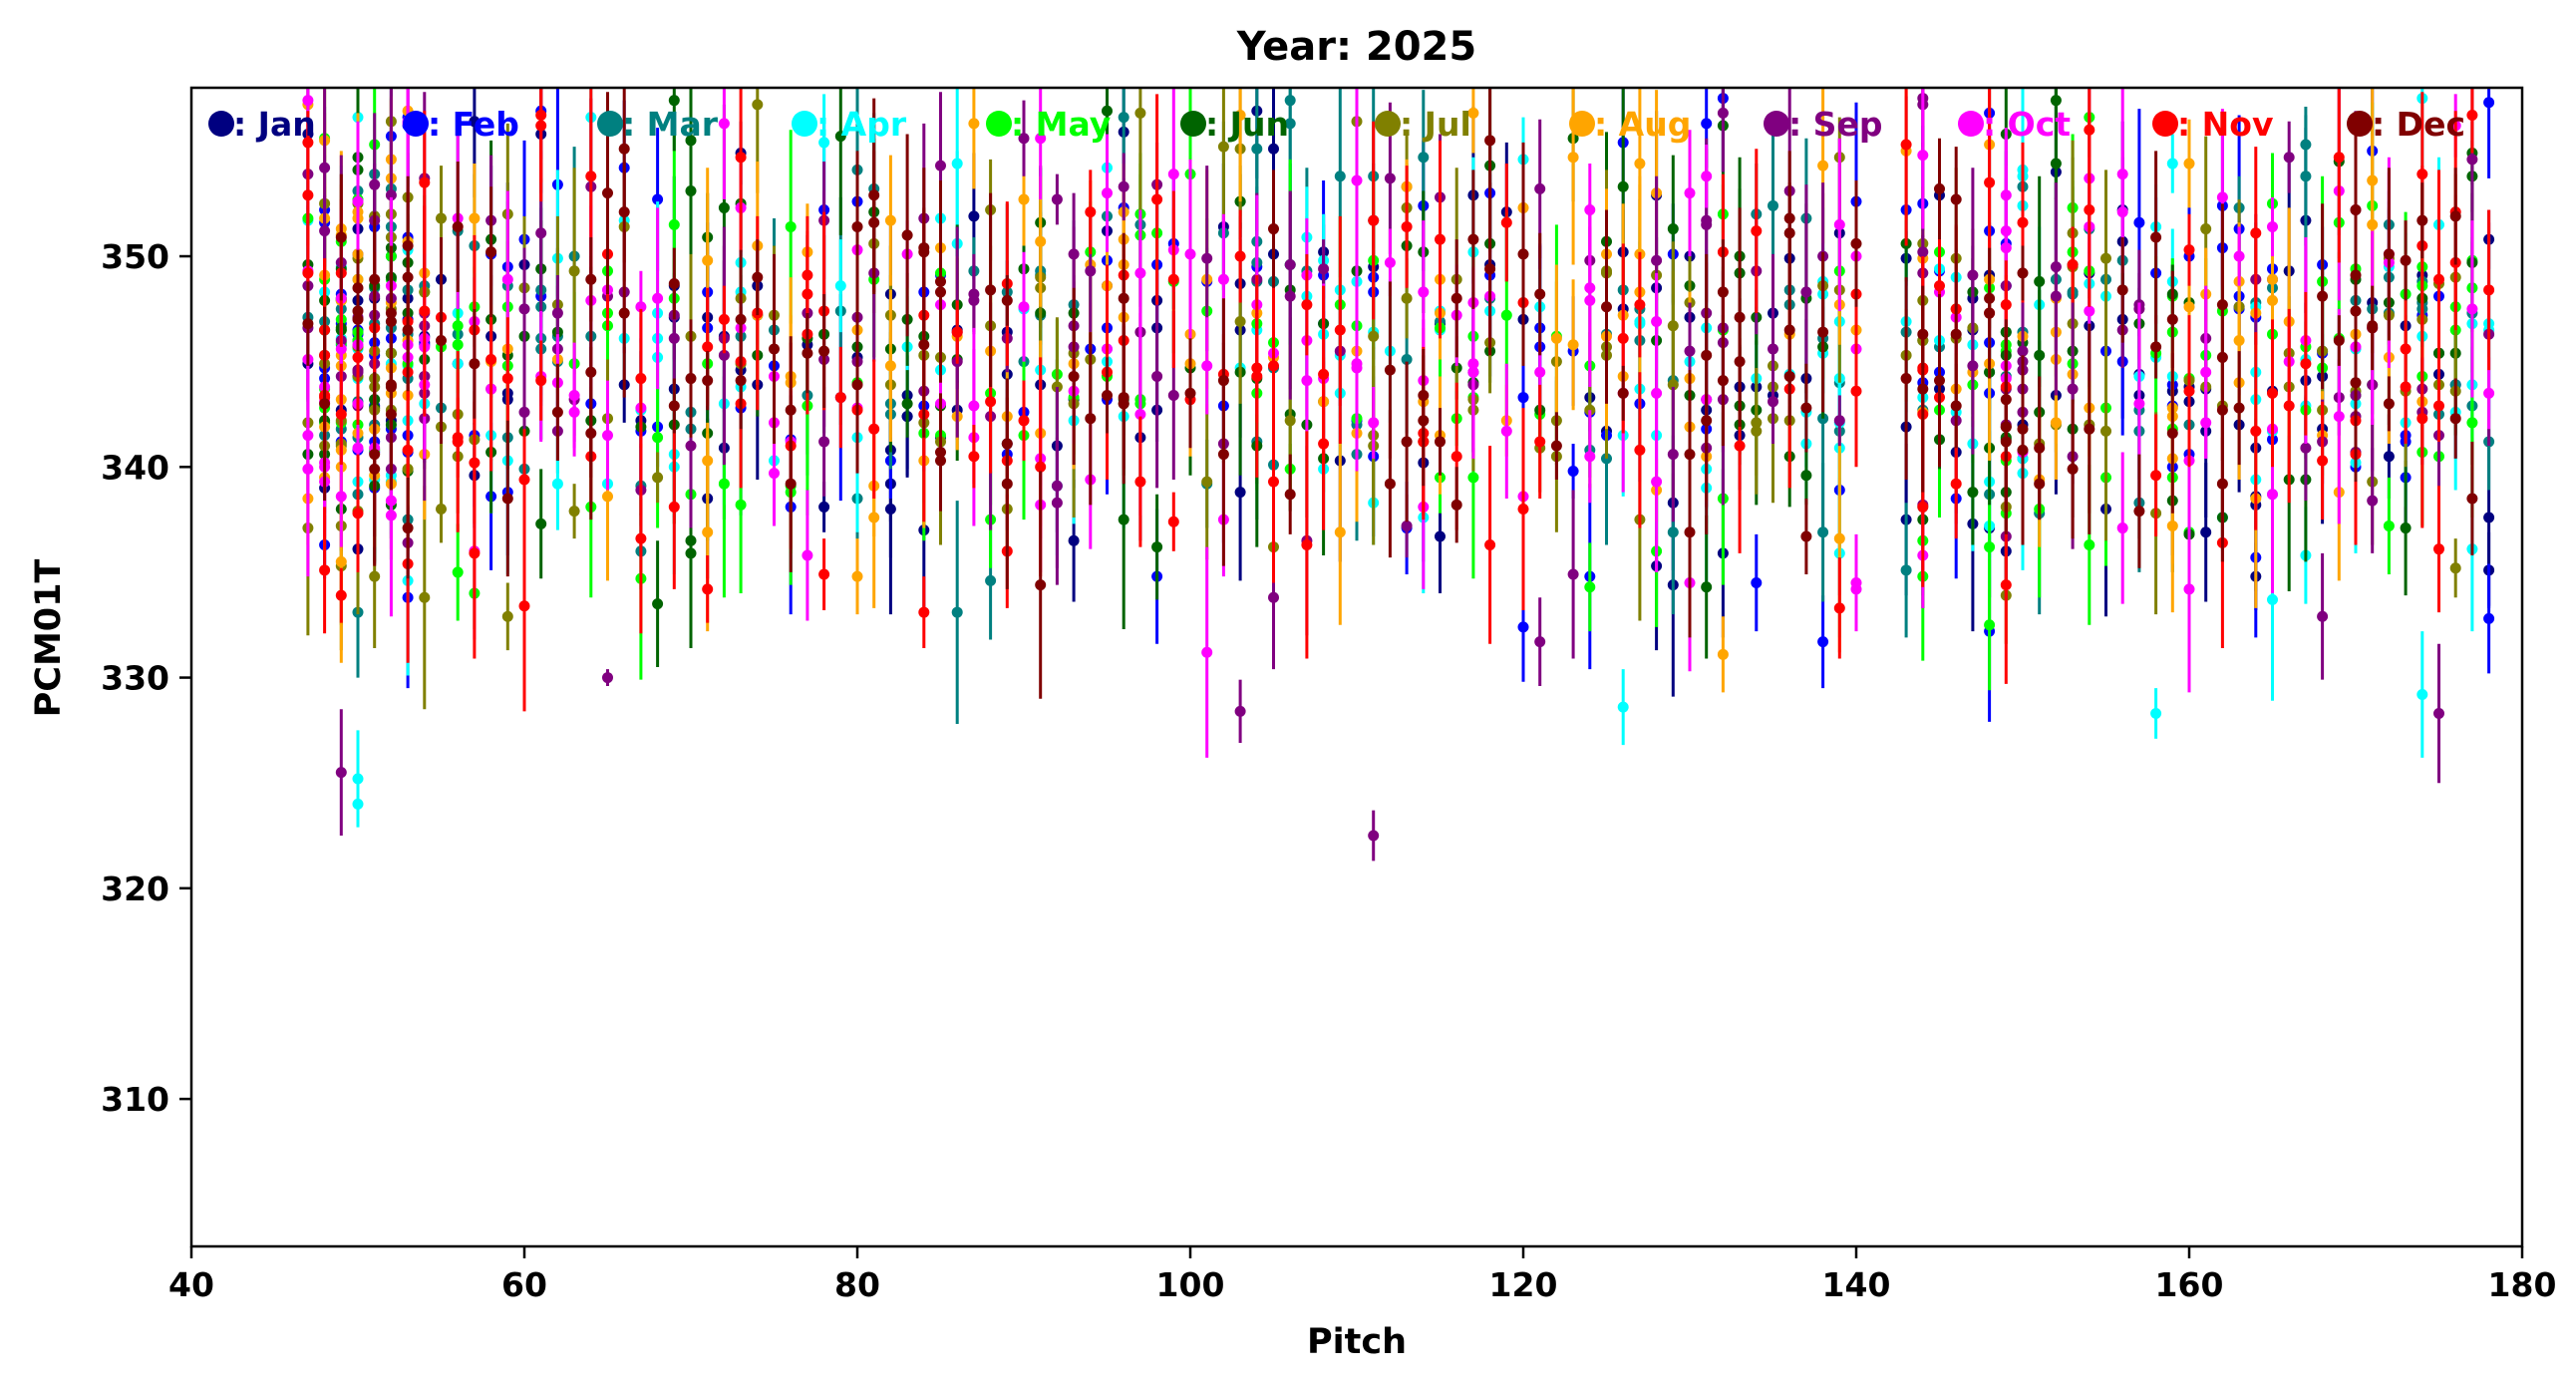 Image resolution: width=2576 pixels, height=1387 pixels. What do you see at coordinates (274, 125) in the screenshot?
I see `legend-label: : Jan` at bounding box center [274, 125].